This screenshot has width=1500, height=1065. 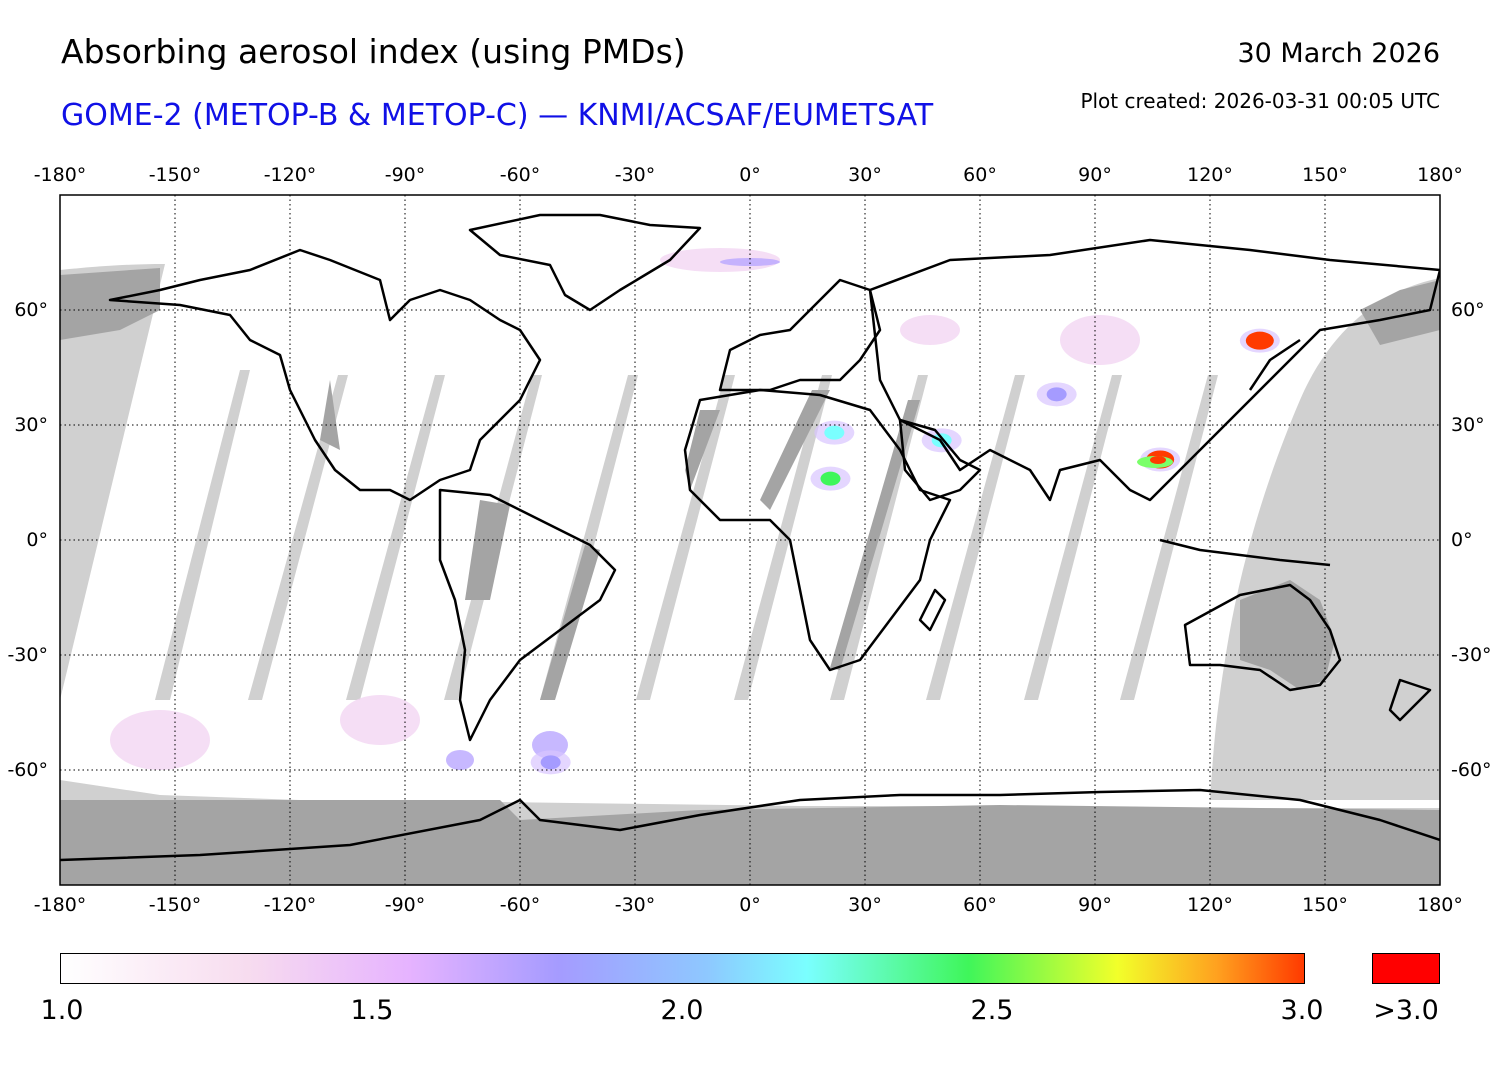 I want to click on colorbar-label: 2.0, so click(x=682, y=1010).